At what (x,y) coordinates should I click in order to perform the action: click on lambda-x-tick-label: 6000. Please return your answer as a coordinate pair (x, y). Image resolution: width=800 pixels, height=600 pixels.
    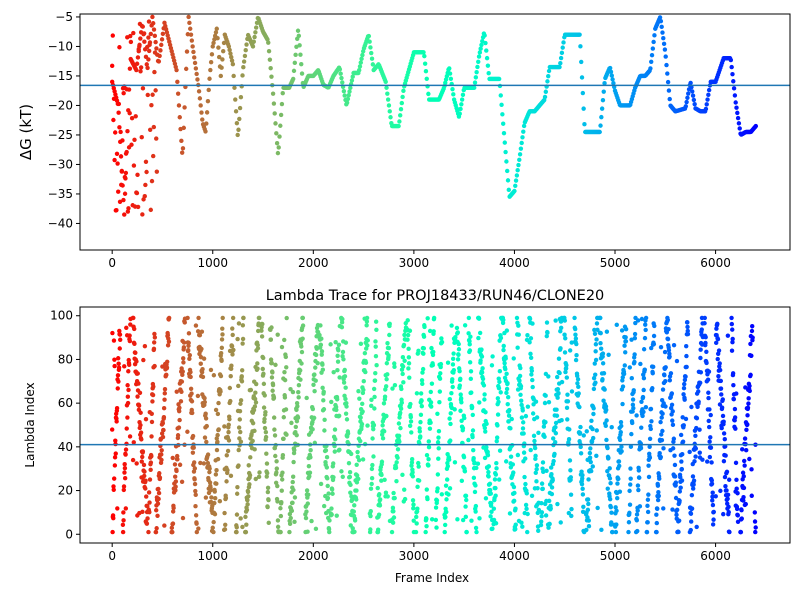
    Looking at the image, I should click on (715, 556).